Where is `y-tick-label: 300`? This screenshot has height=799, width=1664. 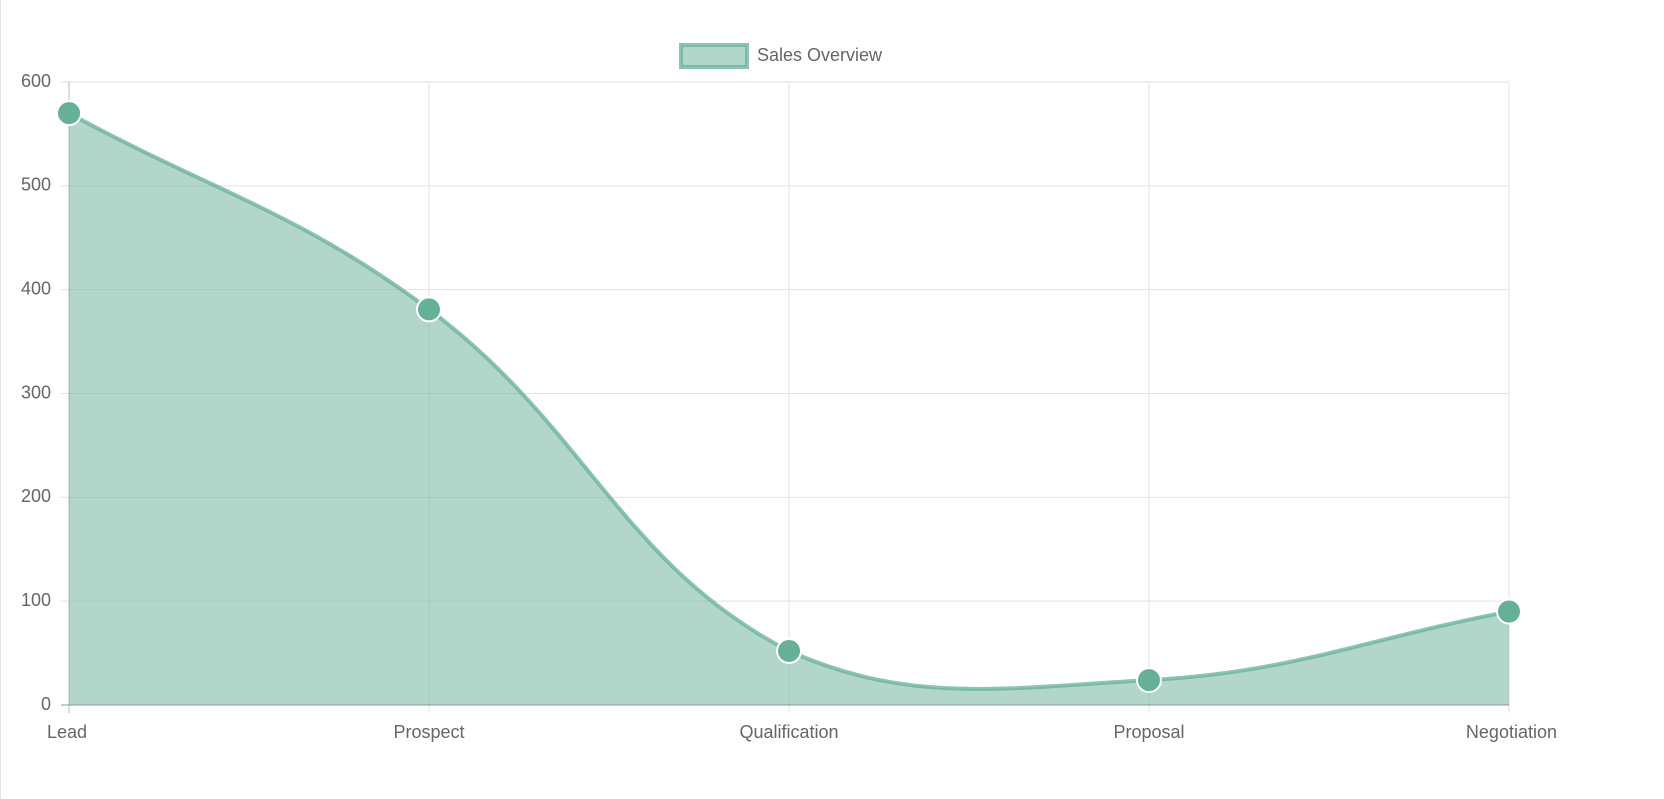 y-tick-label: 300 is located at coordinates (36, 392).